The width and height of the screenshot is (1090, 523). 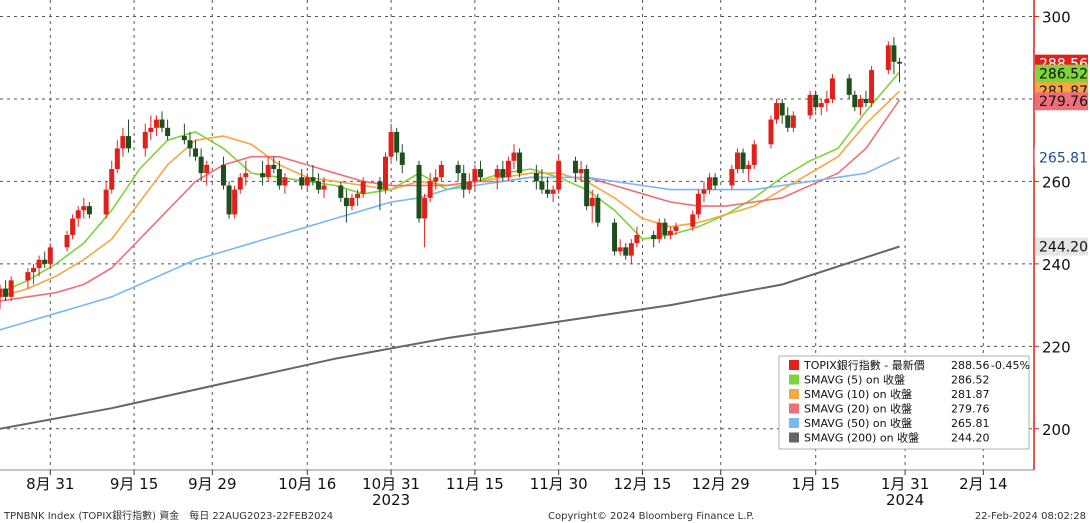 I want to click on y-tick-label: 220, so click(x=1056, y=347).